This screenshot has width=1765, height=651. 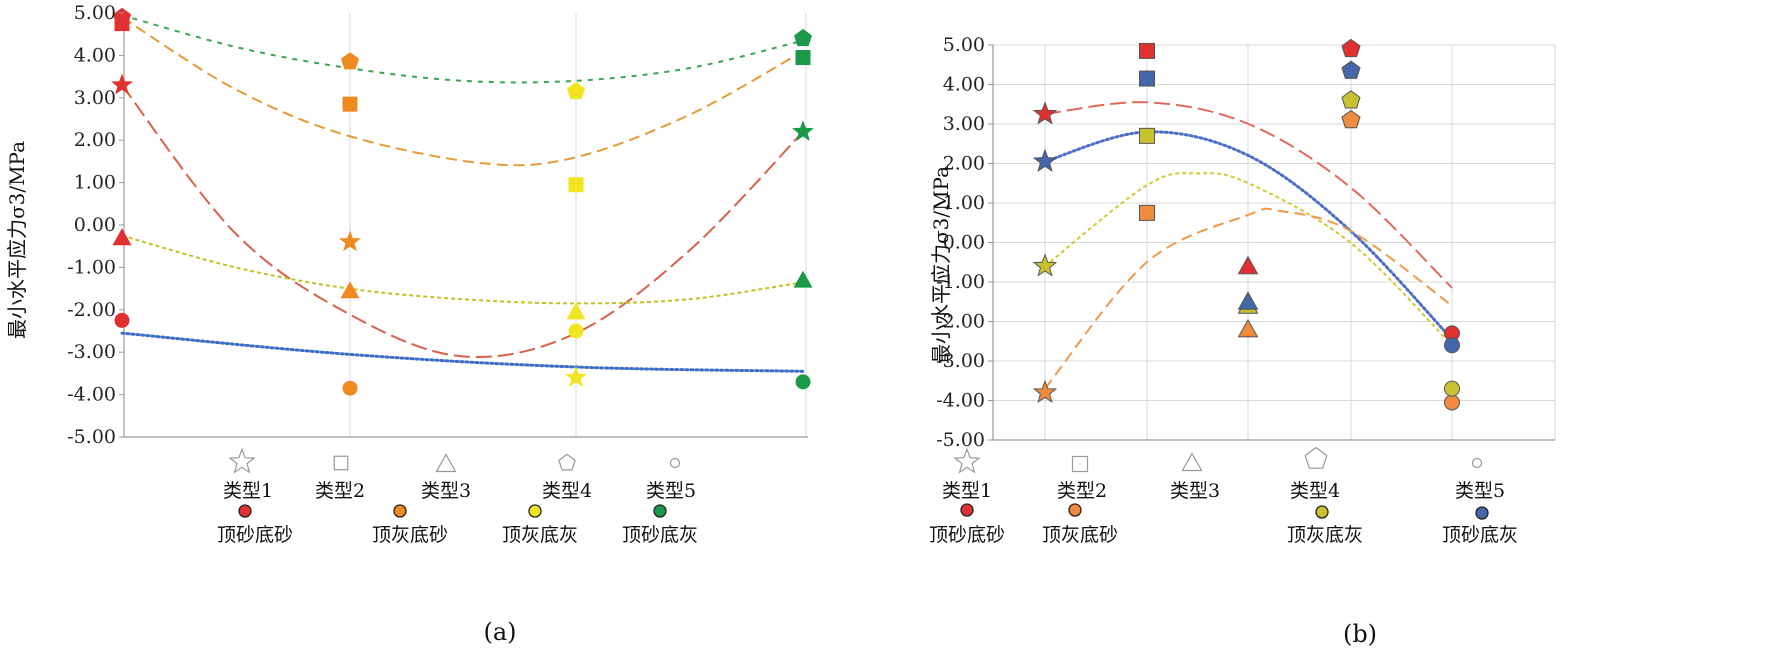 What do you see at coordinates (457, 525) in the screenshot?
I see `series-legend-a: 顶砂底砂 顶灰底砂 顶灰底灰 顶砂底灰` at bounding box center [457, 525].